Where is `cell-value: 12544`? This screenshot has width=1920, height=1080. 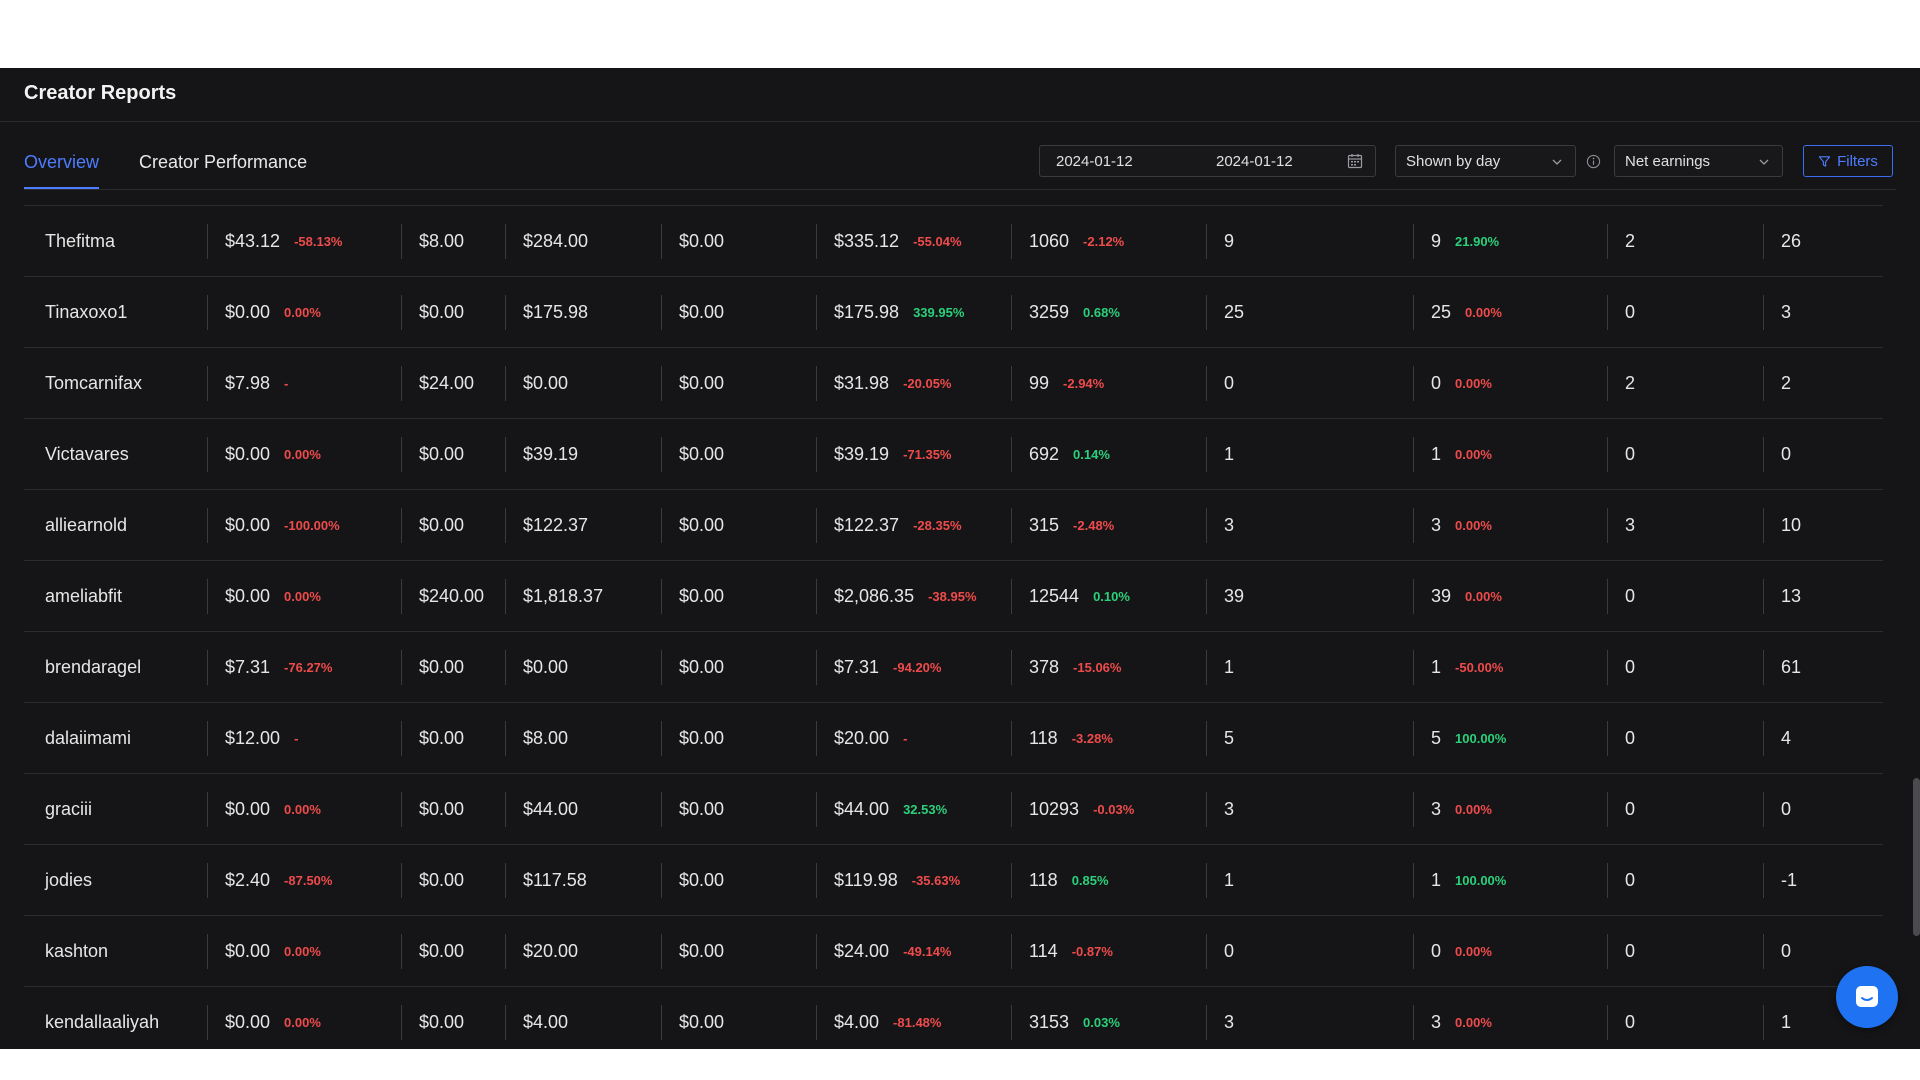
cell-value: 12544 is located at coordinates (1054, 596).